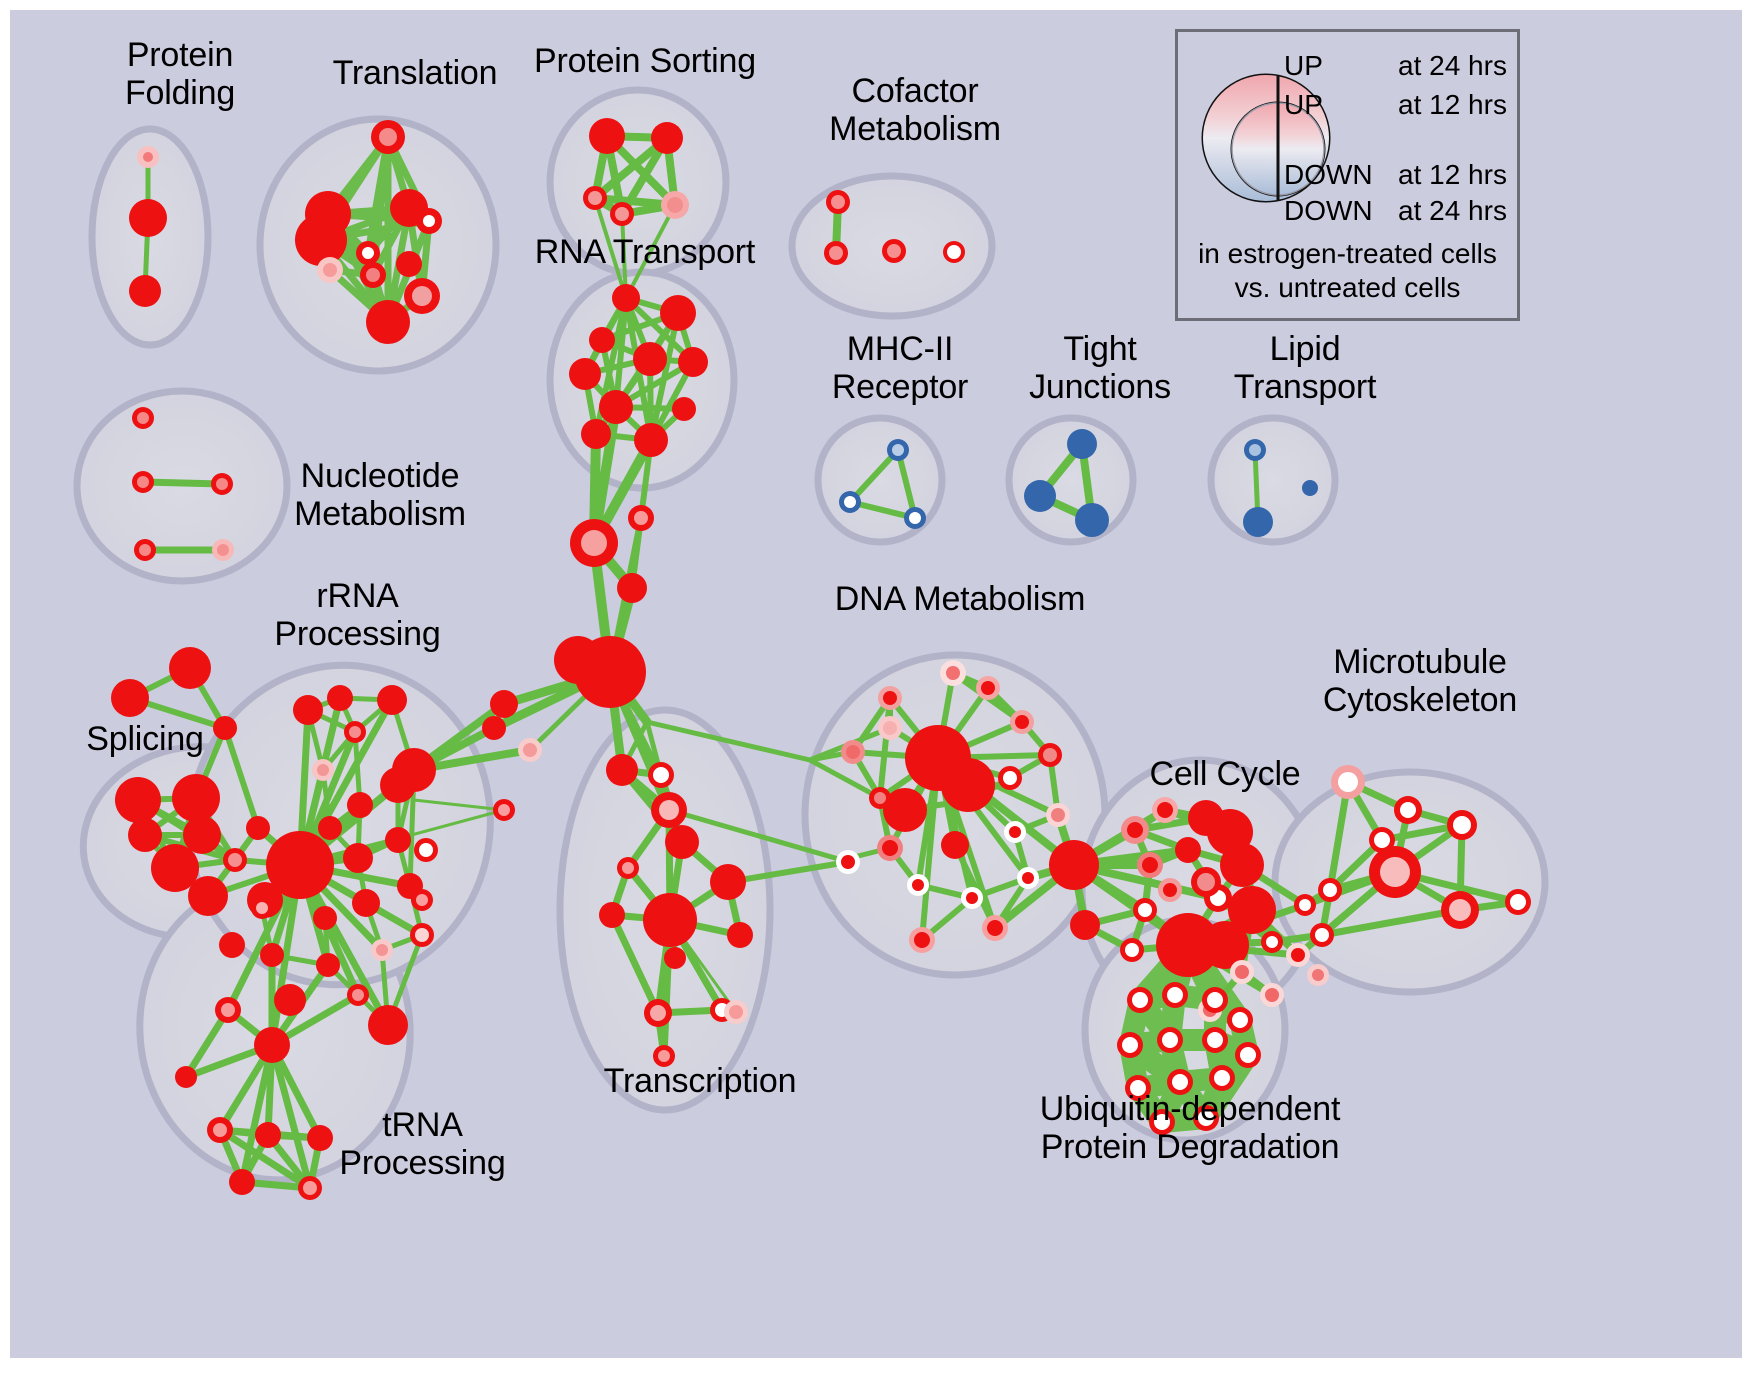 This screenshot has width=1750, height=1376. Describe the element at coordinates (1273, 480) in the screenshot. I see `hull-lipid` at that location.